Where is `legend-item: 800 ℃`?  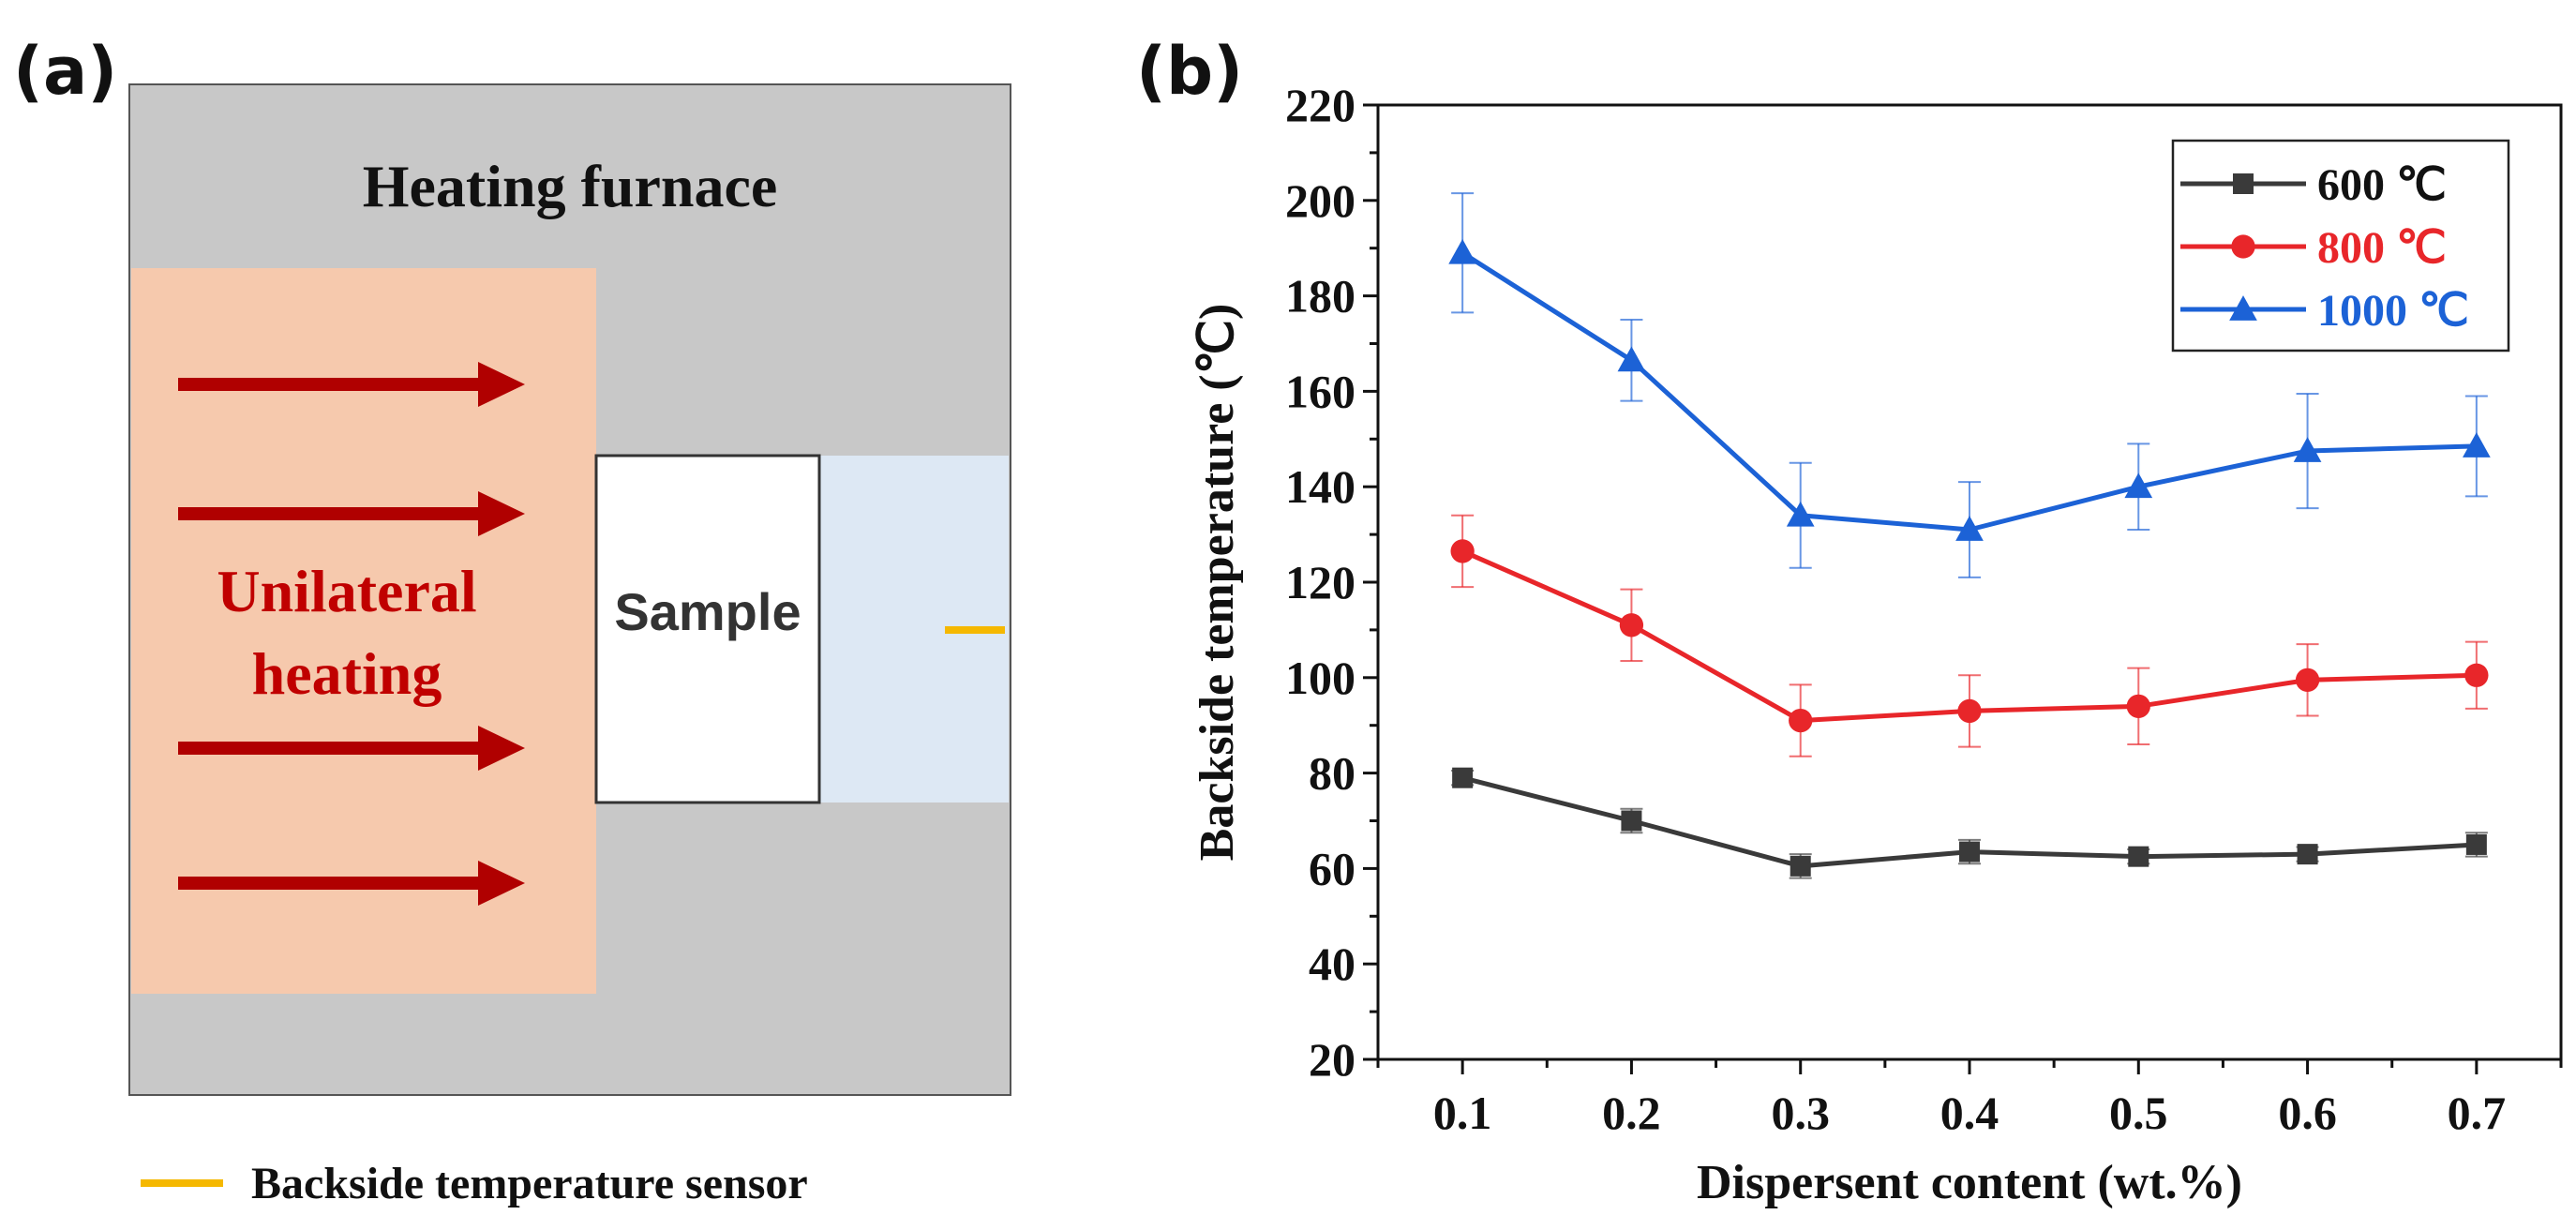
legend-item: 800 ℃ is located at coordinates (2313, 248).